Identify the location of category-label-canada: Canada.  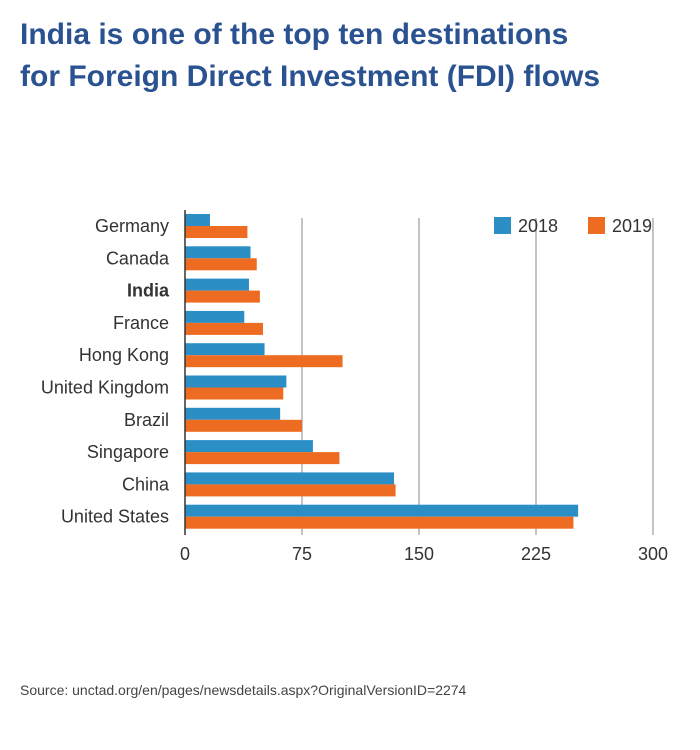
(138, 258).